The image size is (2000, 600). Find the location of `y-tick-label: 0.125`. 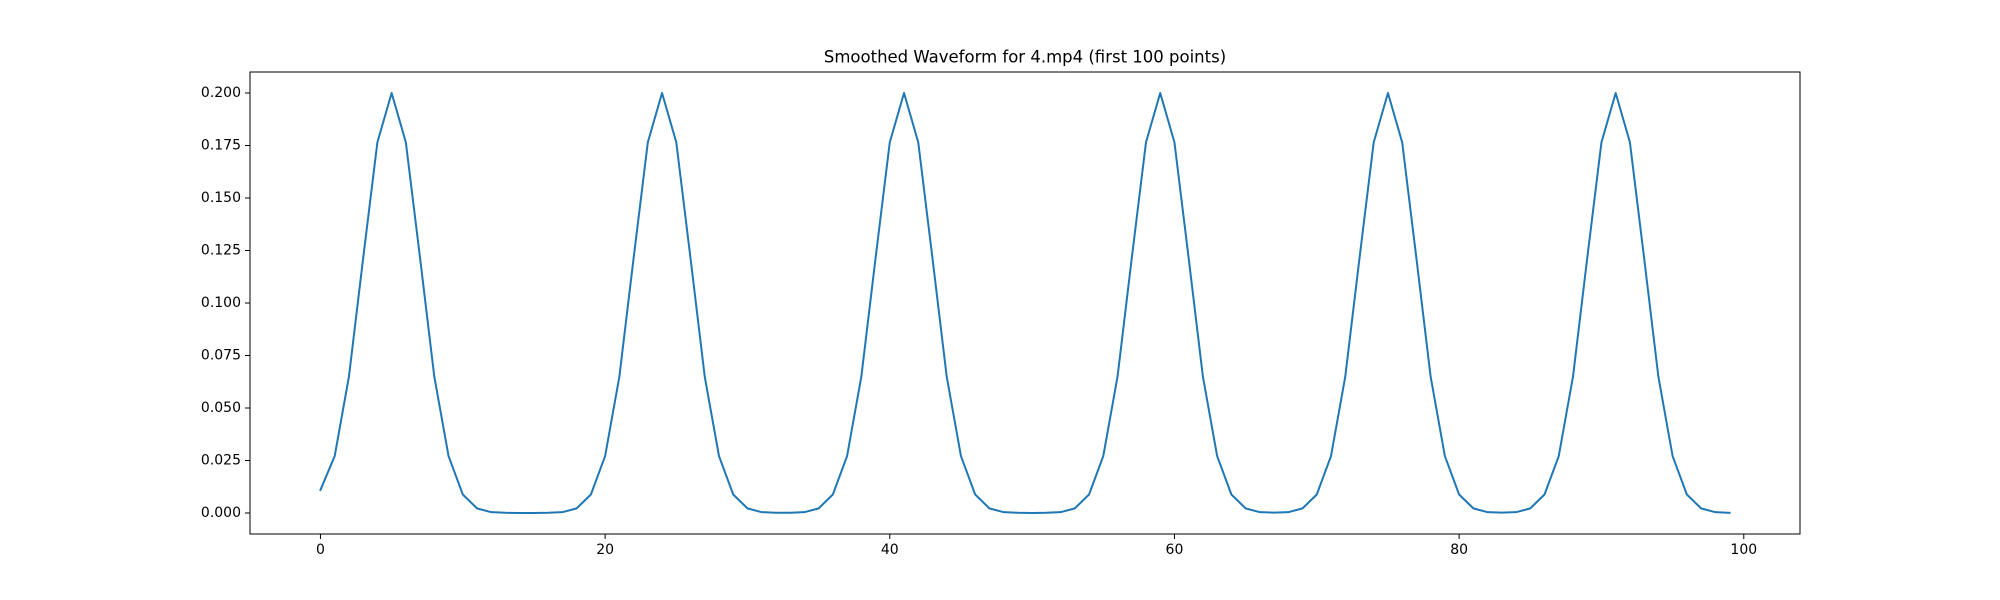

y-tick-label: 0.125 is located at coordinates (221, 251).